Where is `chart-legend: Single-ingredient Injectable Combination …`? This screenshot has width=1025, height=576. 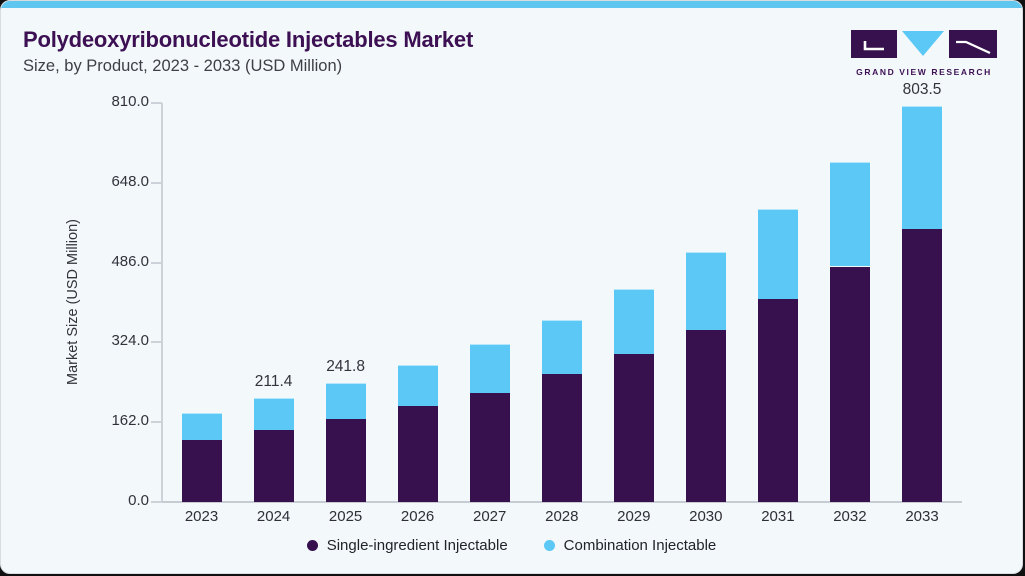
chart-legend: Single-ingredient Injectable Combination … is located at coordinates (511, 545).